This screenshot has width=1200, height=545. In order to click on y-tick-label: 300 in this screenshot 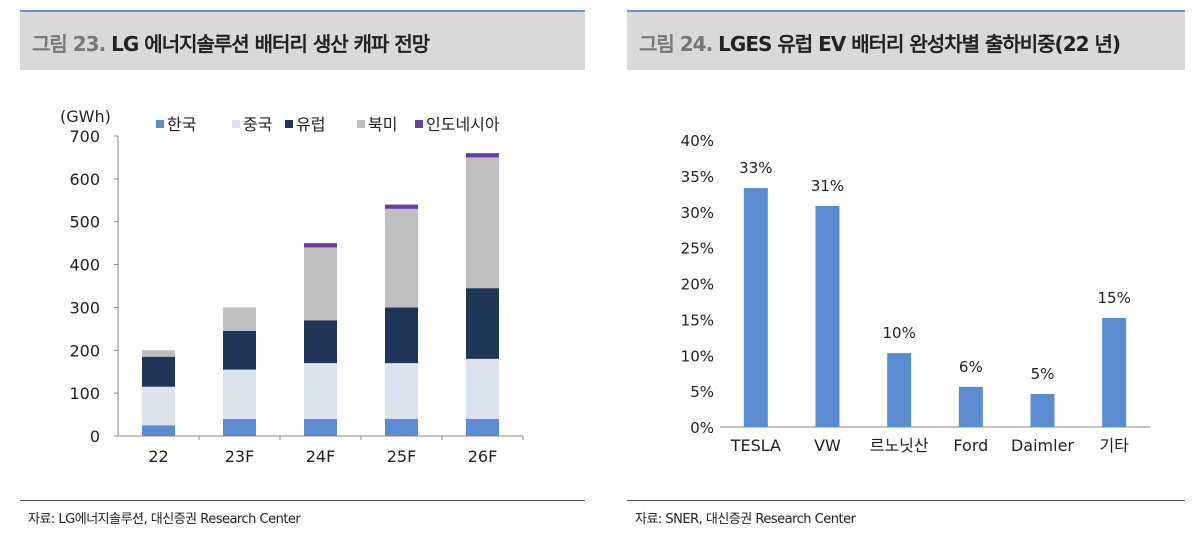, I will do `click(84, 307)`.